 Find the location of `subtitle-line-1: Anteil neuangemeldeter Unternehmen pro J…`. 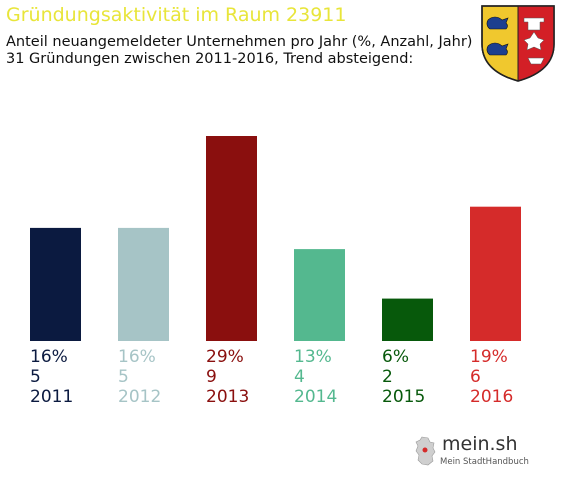

subtitle-line-1: Anteil neuangemeldeter Unternehmen pro J… is located at coordinates (239, 42).